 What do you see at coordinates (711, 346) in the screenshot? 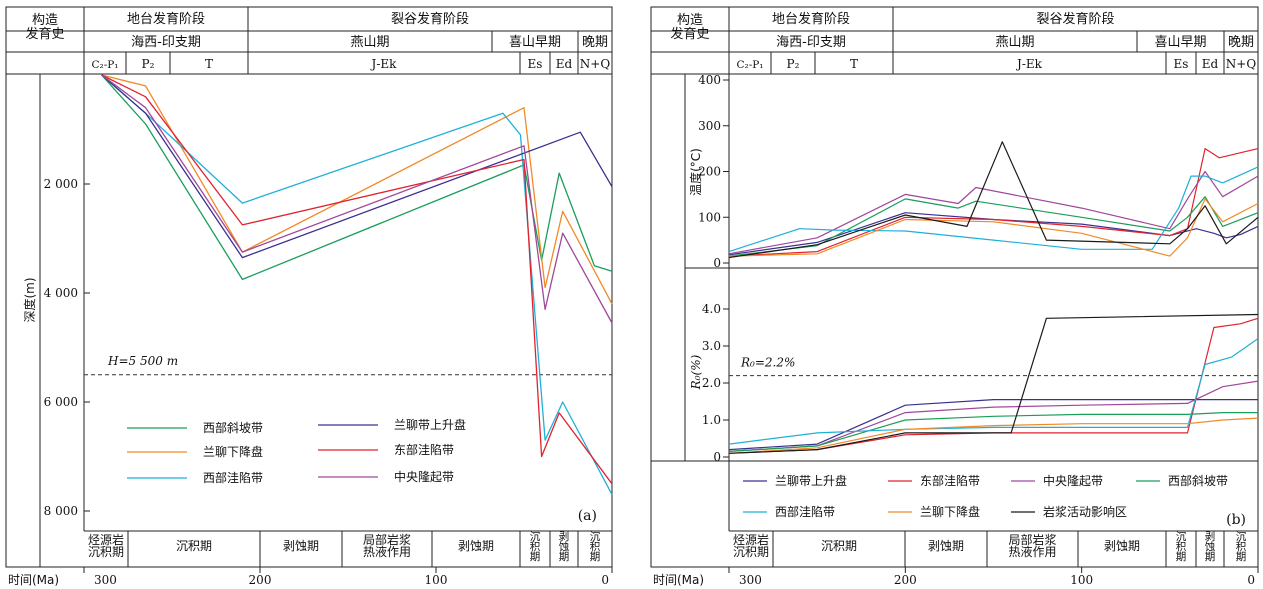
I see `y-tick-label: 3.0` at bounding box center [711, 346].